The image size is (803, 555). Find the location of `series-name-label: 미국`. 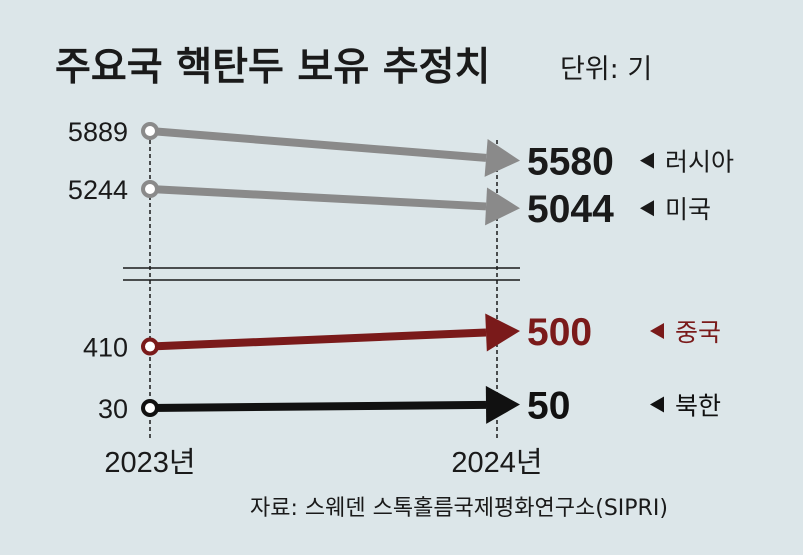

series-name-label: 미국 is located at coordinates (688, 209).